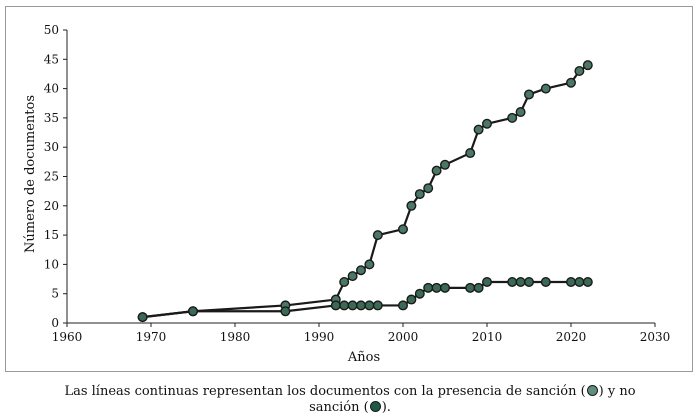  I want to click on legend-marker-no-sanction, so click(375, 406).